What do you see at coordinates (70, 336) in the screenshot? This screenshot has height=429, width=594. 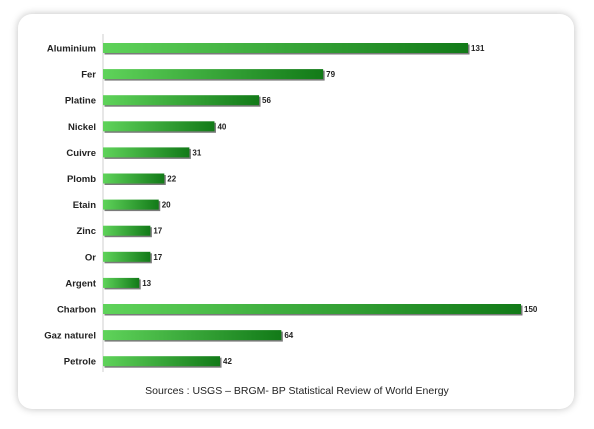 I see `category-label-gaz-naturel: Gaz naturel` at bounding box center [70, 336].